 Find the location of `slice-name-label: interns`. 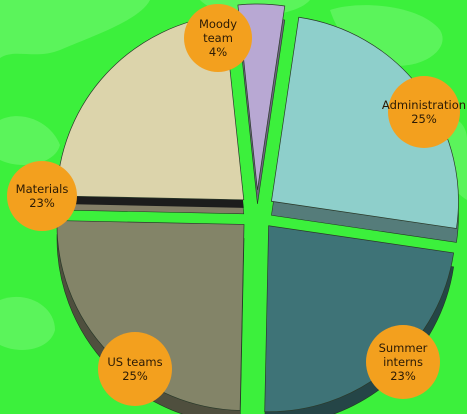

slice-name-label: interns is located at coordinates (403, 362).